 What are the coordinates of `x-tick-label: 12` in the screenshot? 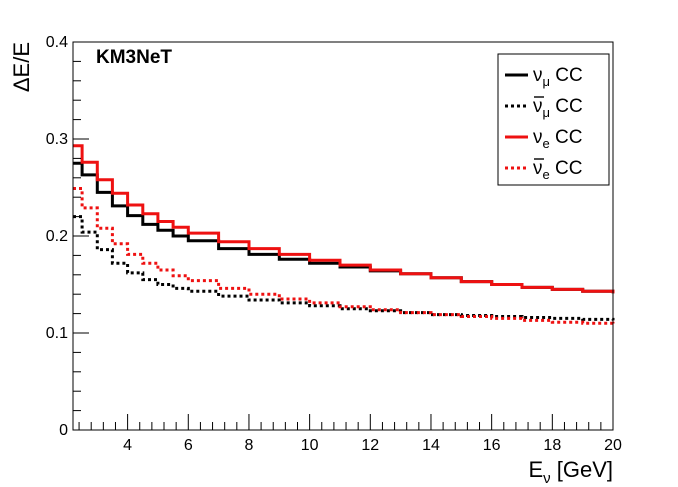 It's located at (370, 445).